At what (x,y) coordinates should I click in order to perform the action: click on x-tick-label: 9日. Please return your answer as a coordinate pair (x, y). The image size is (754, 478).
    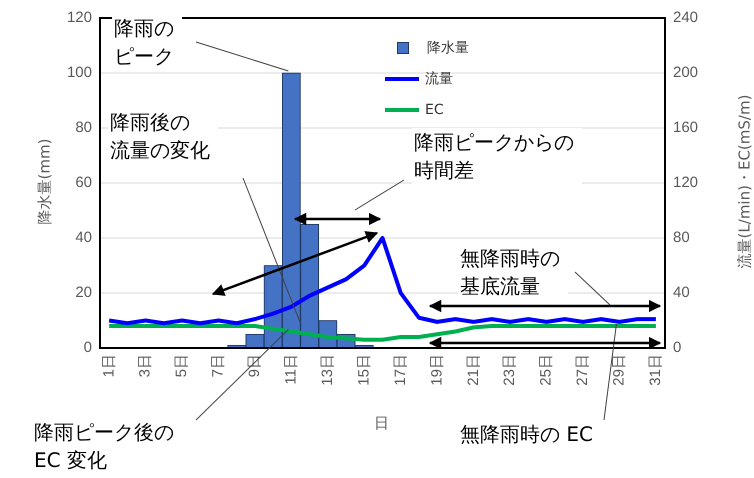
    Looking at the image, I should click on (255, 366).